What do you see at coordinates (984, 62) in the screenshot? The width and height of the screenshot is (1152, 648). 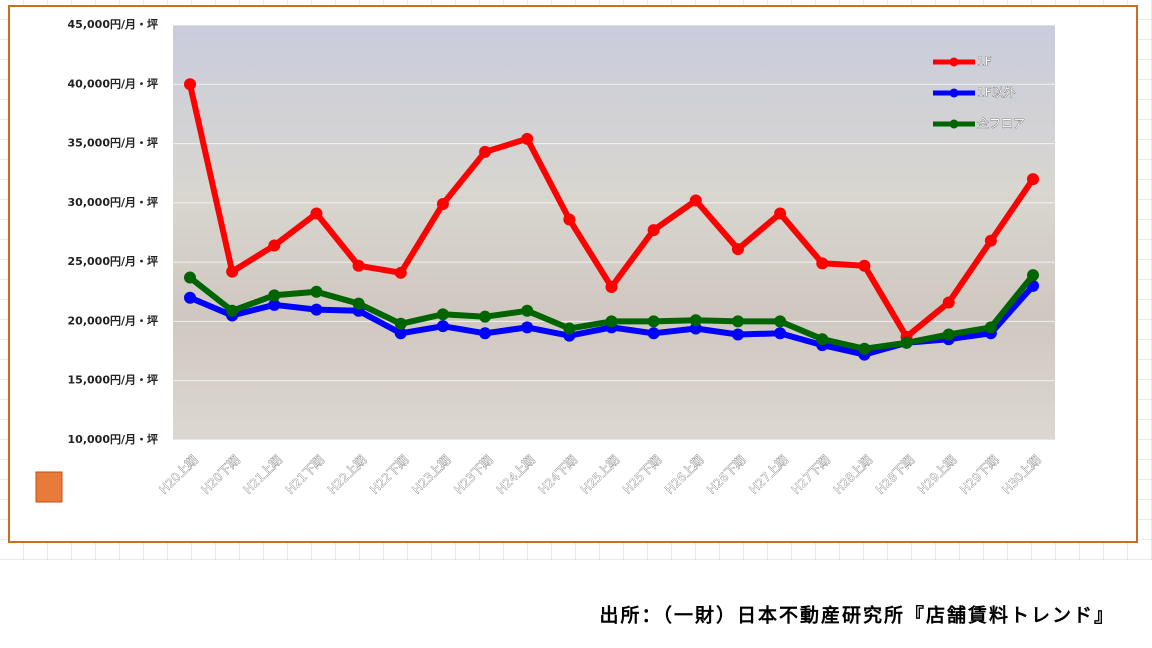 I see `legend-label: 1F` at bounding box center [984, 62].